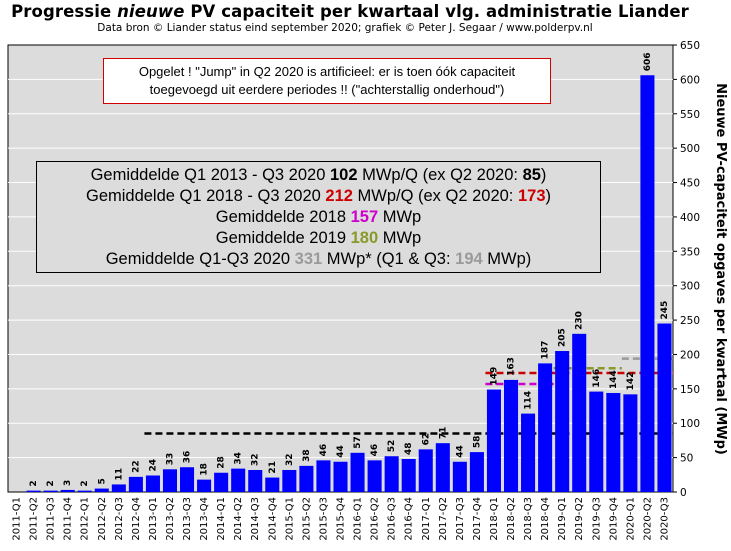 This screenshot has height=551, width=731. I want to click on bar-value-label: 38, so click(307, 455).